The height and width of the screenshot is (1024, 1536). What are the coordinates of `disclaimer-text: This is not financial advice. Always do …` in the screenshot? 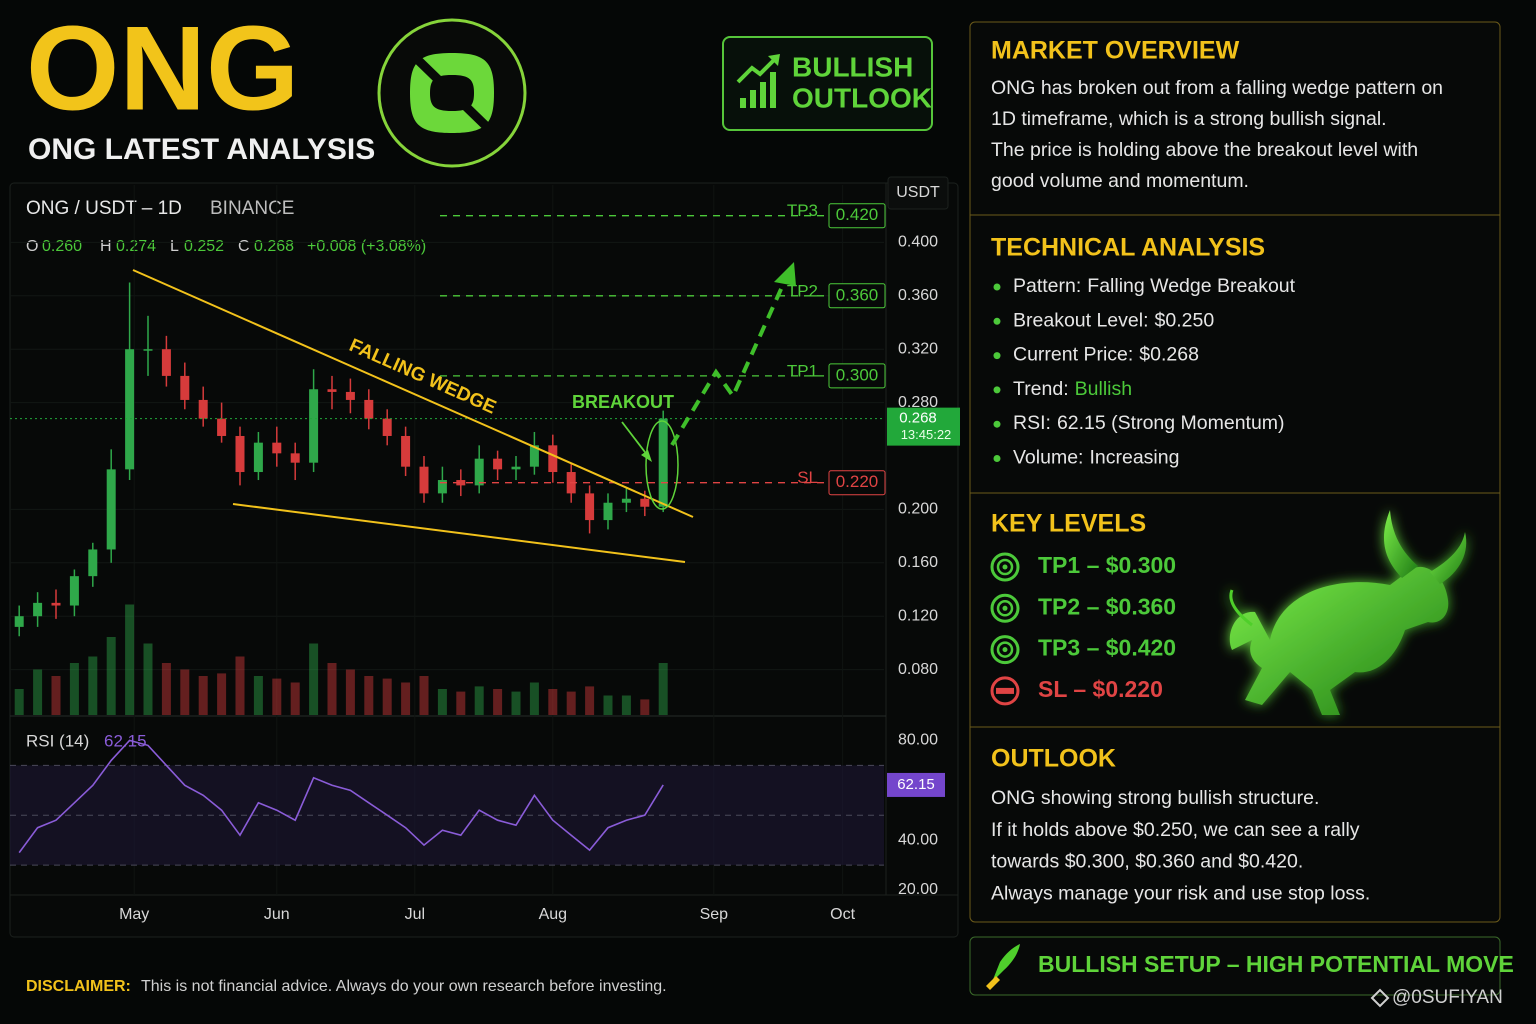 It's located at (404, 986).